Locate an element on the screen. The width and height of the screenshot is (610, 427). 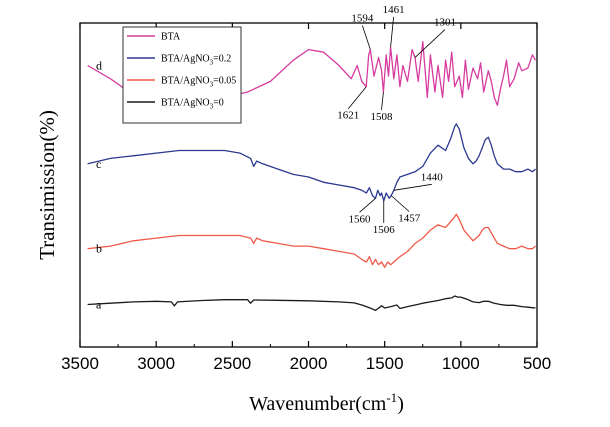
curve-label-a: a is located at coordinates (99, 305).